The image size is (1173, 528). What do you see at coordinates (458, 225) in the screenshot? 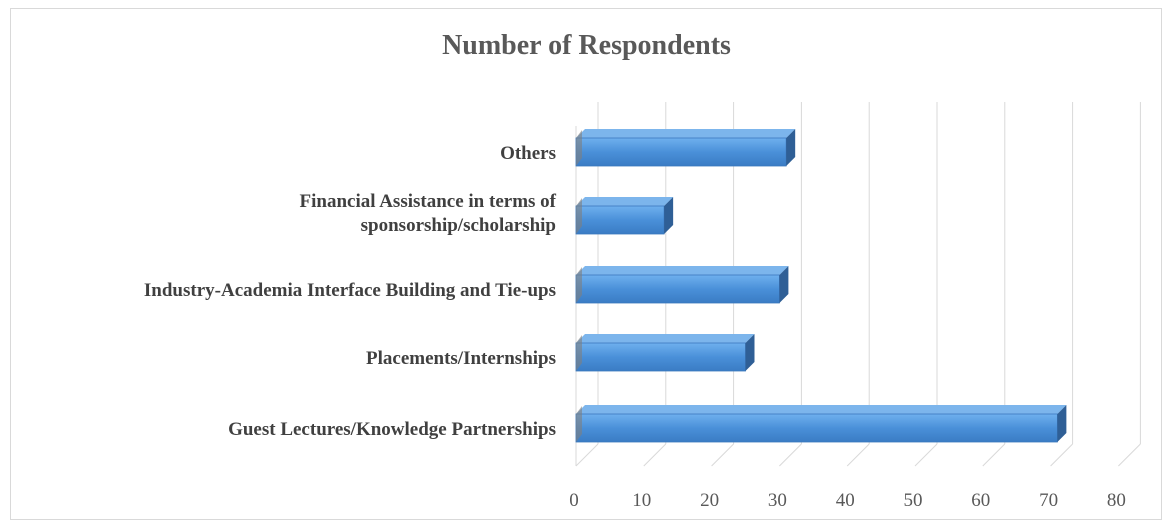
I see `category-label: sponsorship/scholarship` at bounding box center [458, 225].